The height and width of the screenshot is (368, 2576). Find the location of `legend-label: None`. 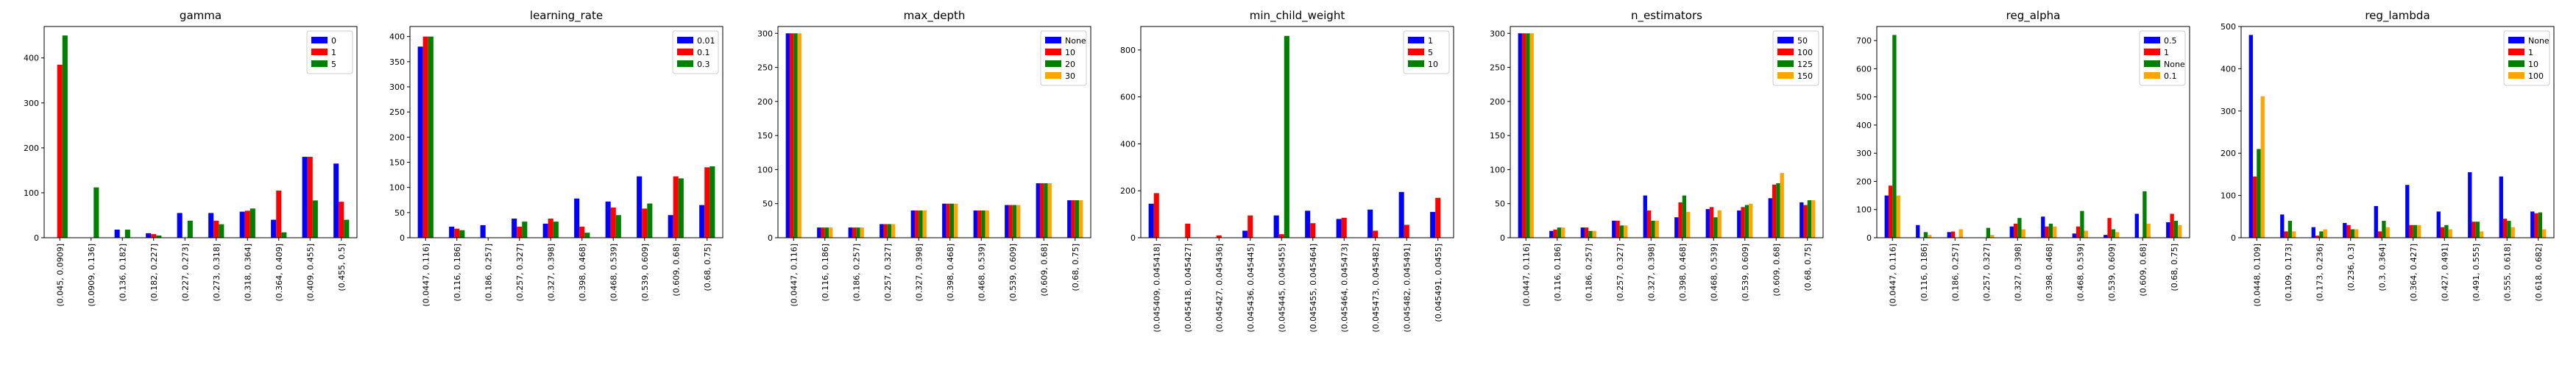

legend-label: None is located at coordinates (2539, 41).